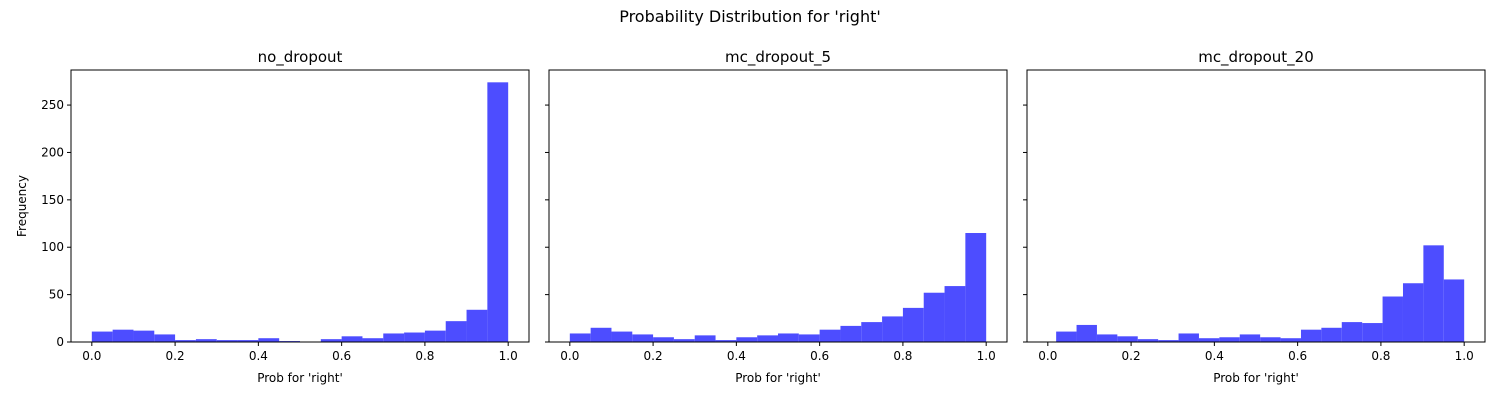 This screenshot has width=1500, height=400. Describe the element at coordinates (60, 342) in the screenshot. I see `y-tick-label: 0` at that location.